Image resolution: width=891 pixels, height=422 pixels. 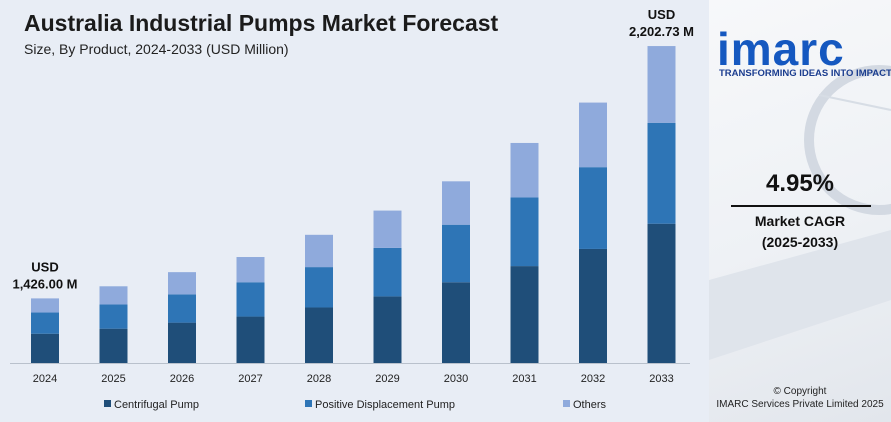 What do you see at coordinates (385, 405) in the screenshot?
I see `legend-label: Positive Displacement Pump` at bounding box center [385, 405].